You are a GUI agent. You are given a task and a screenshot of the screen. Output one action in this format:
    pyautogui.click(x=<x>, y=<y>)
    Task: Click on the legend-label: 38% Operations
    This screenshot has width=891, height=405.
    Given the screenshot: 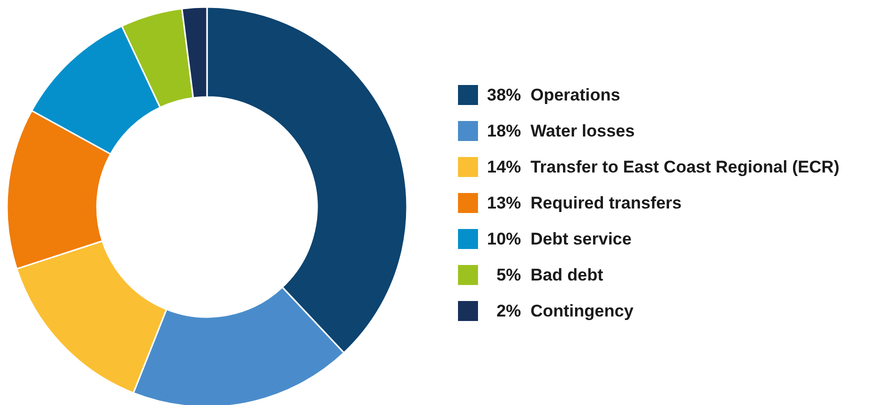 What is the action you would take?
    pyautogui.click(x=553, y=95)
    